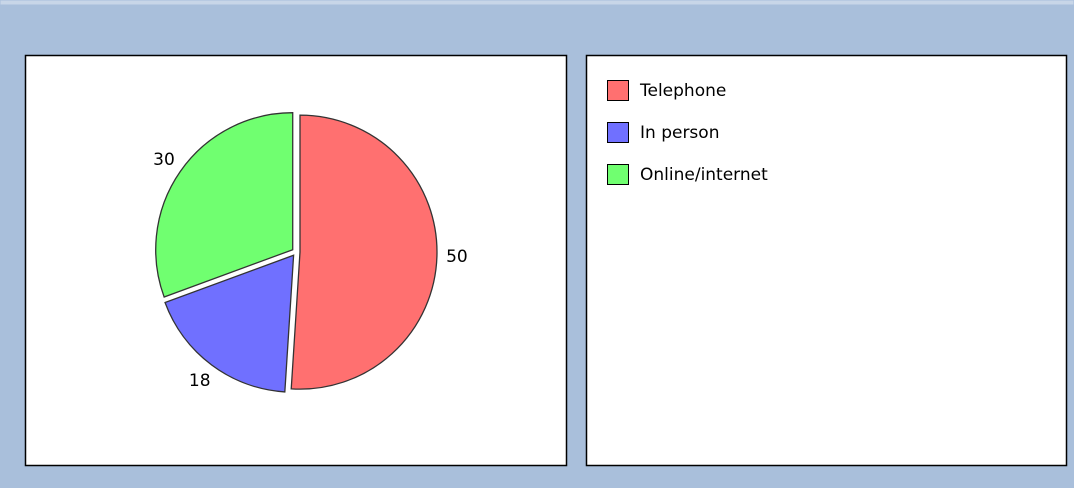  Describe the element at coordinates (704, 175) in the screenshot. I see `legend-label: Online/internet` at that location.